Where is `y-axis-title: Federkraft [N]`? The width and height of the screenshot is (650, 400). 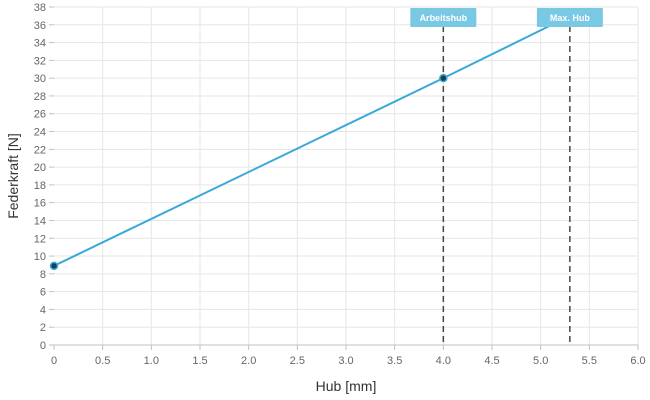
y-axis-title: Federkraft [N] is located at coordinates (13, 176).